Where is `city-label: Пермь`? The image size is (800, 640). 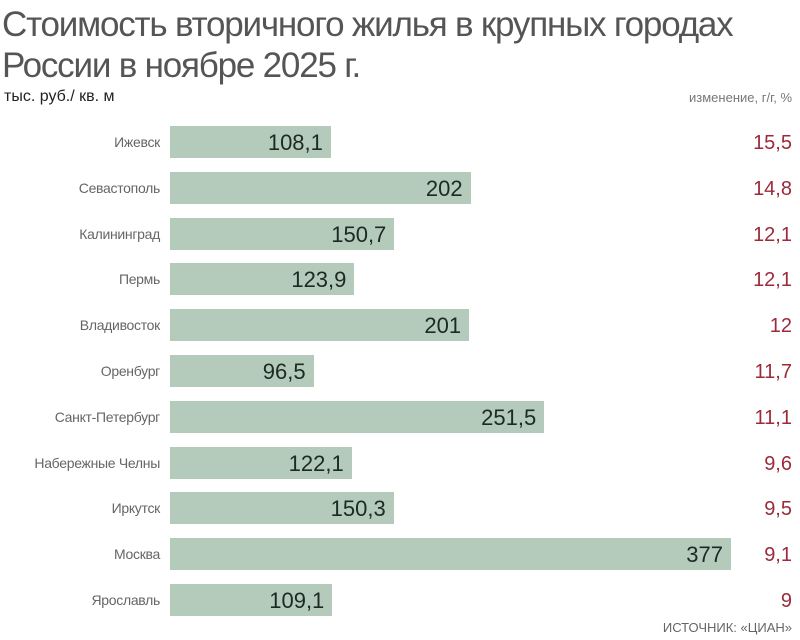 city-label: Пермь is located at coordinates (139, 279).